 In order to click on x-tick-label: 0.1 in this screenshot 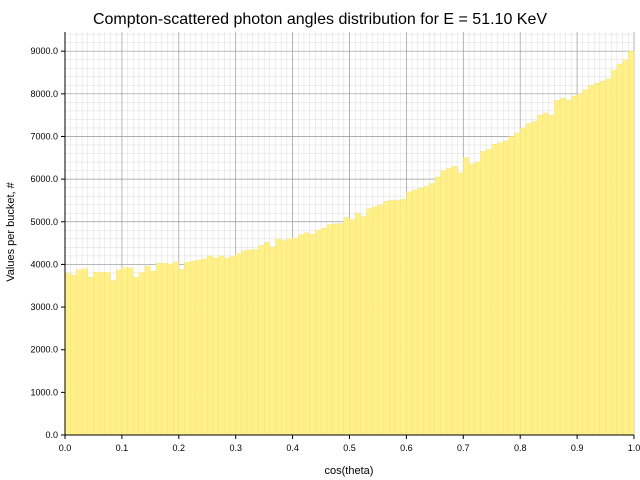, I will do `click(122, 448)`.